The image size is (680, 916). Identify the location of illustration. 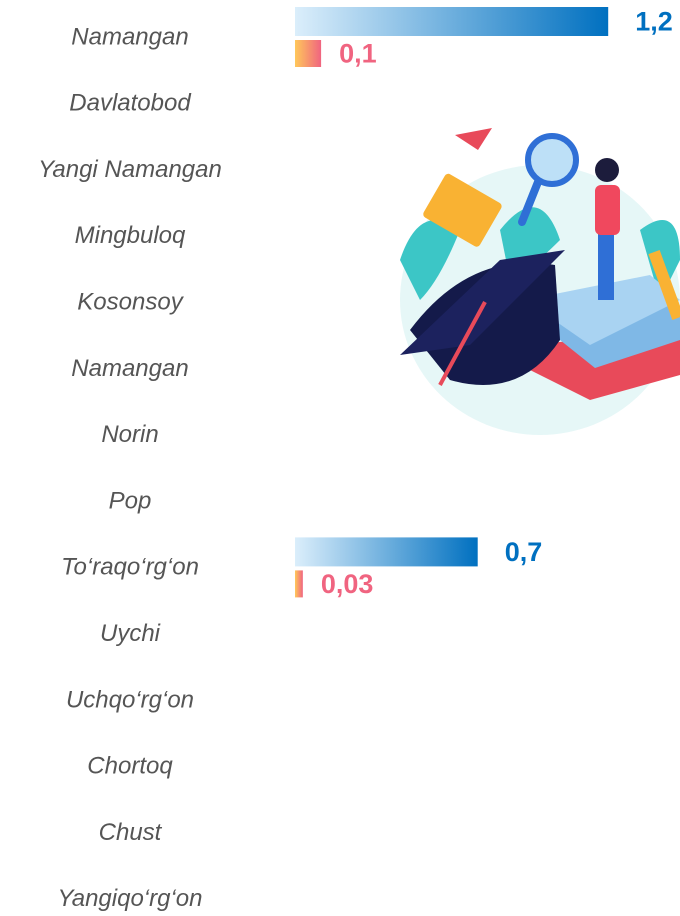
(540, 281).